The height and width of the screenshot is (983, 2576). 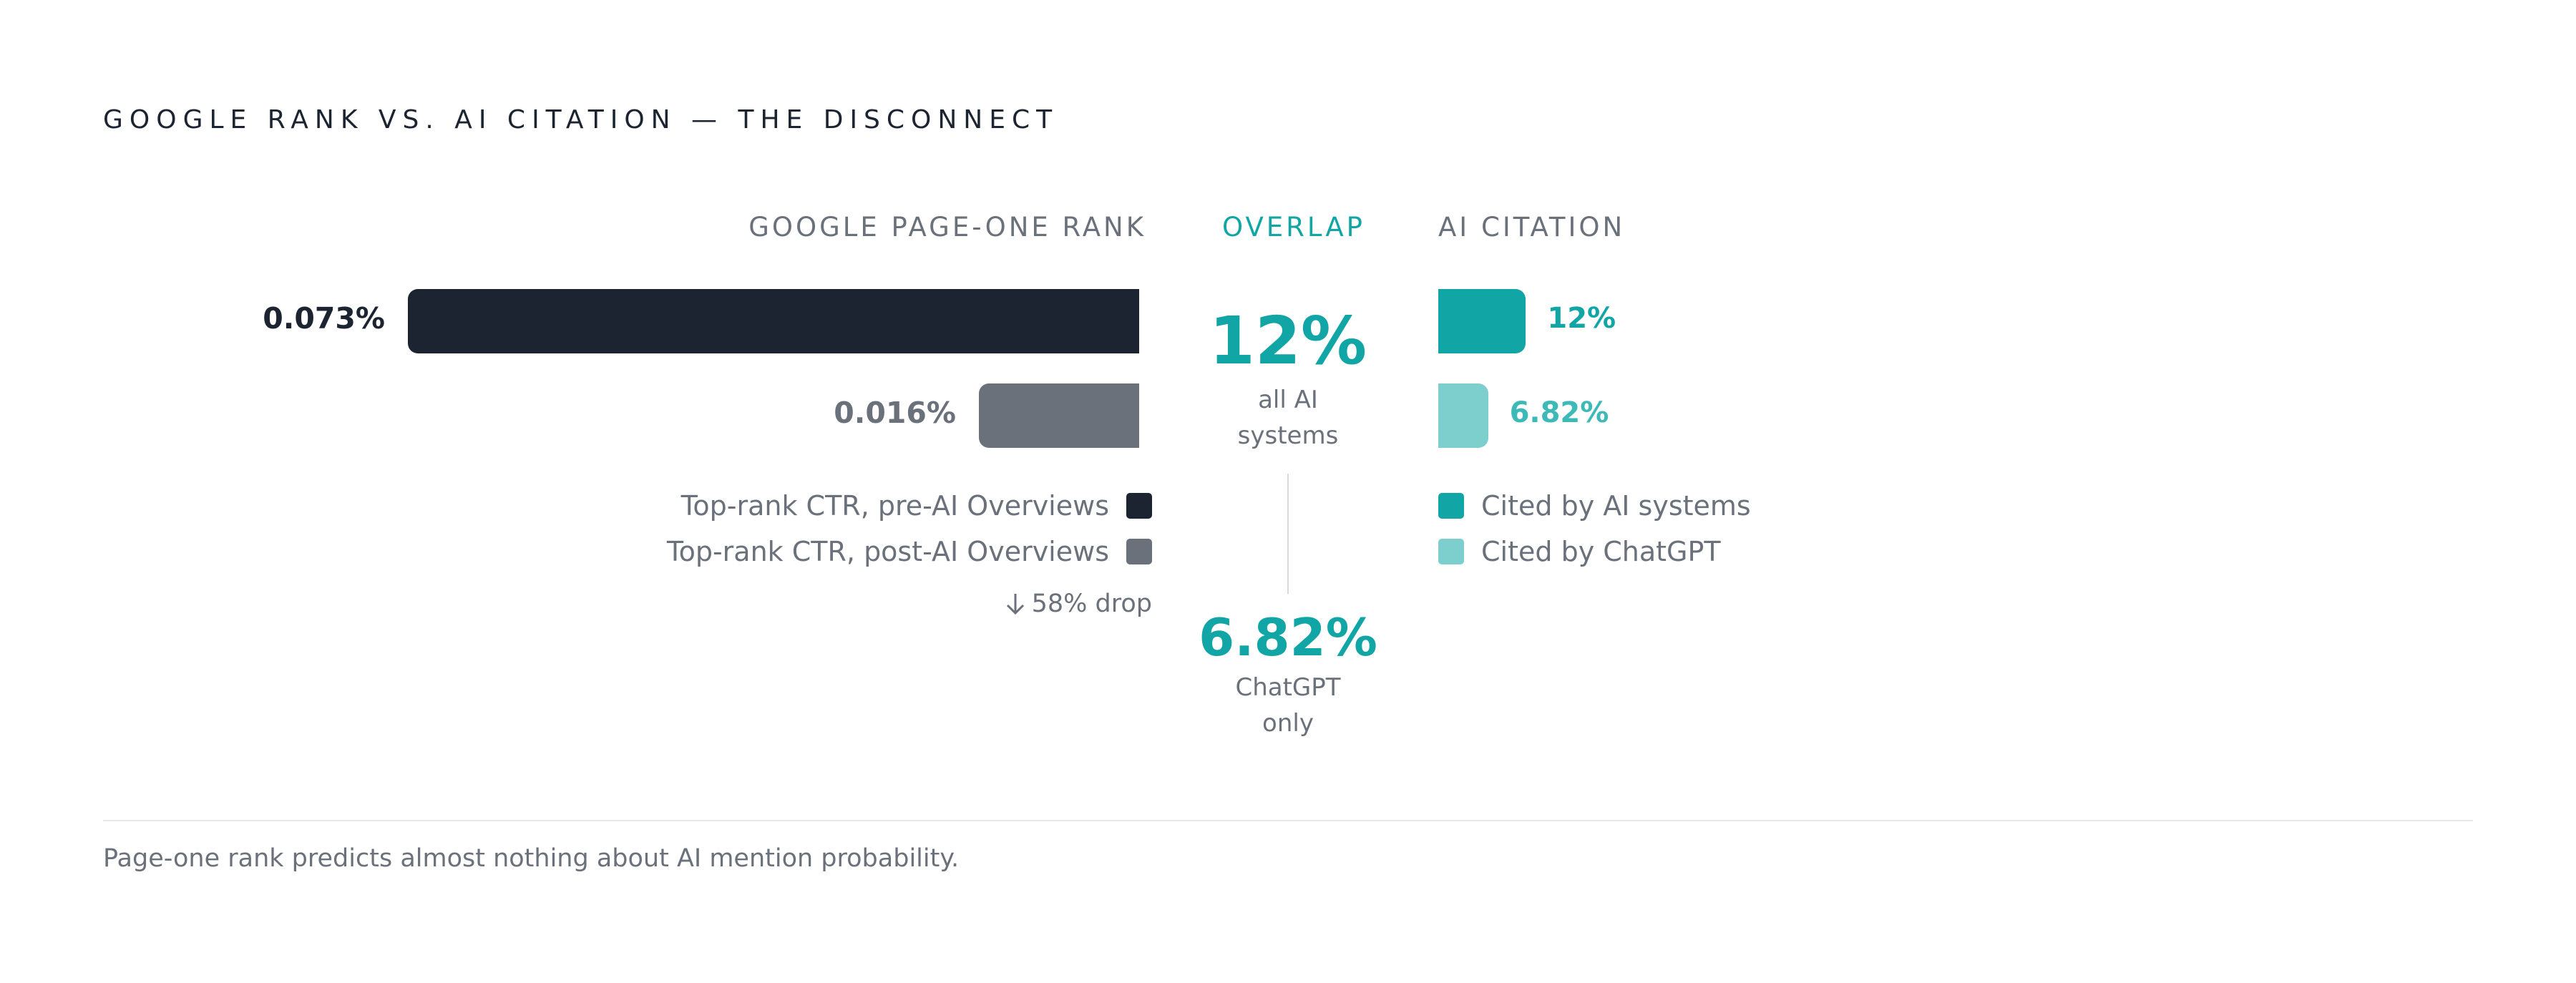 I want to click on overlap-stat-all-ai: 12% all AI systems, so click(x=1288, y=377).